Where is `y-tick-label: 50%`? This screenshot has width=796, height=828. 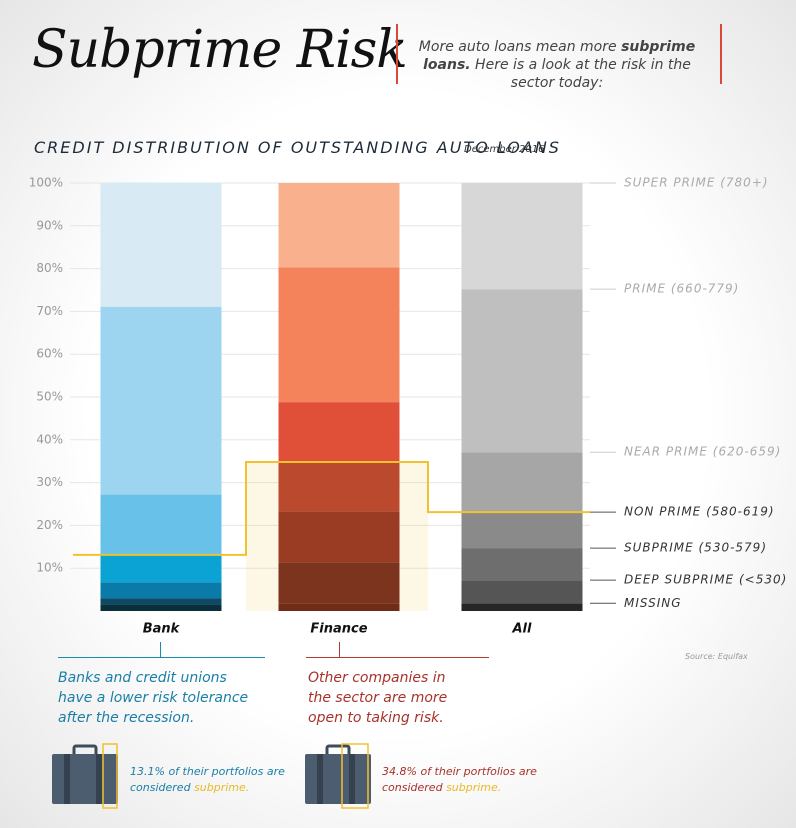 y-tick-label: 50% is located at coordinates (49, 397).